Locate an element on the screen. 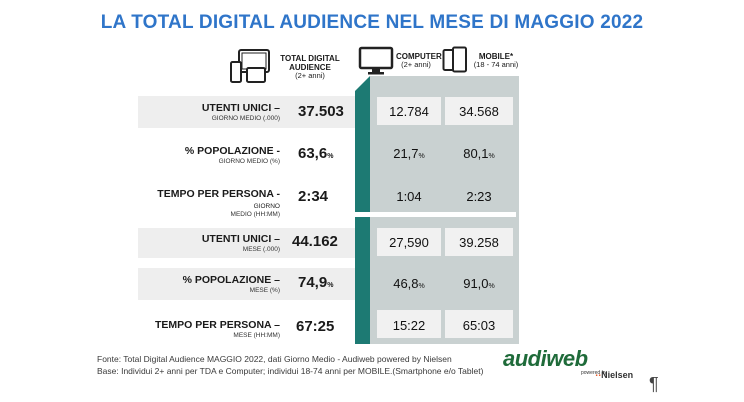 Image resolution: width=744 pixels, height=402 pixels. computer-value: 12.784 is located at coordinates (409, 111).